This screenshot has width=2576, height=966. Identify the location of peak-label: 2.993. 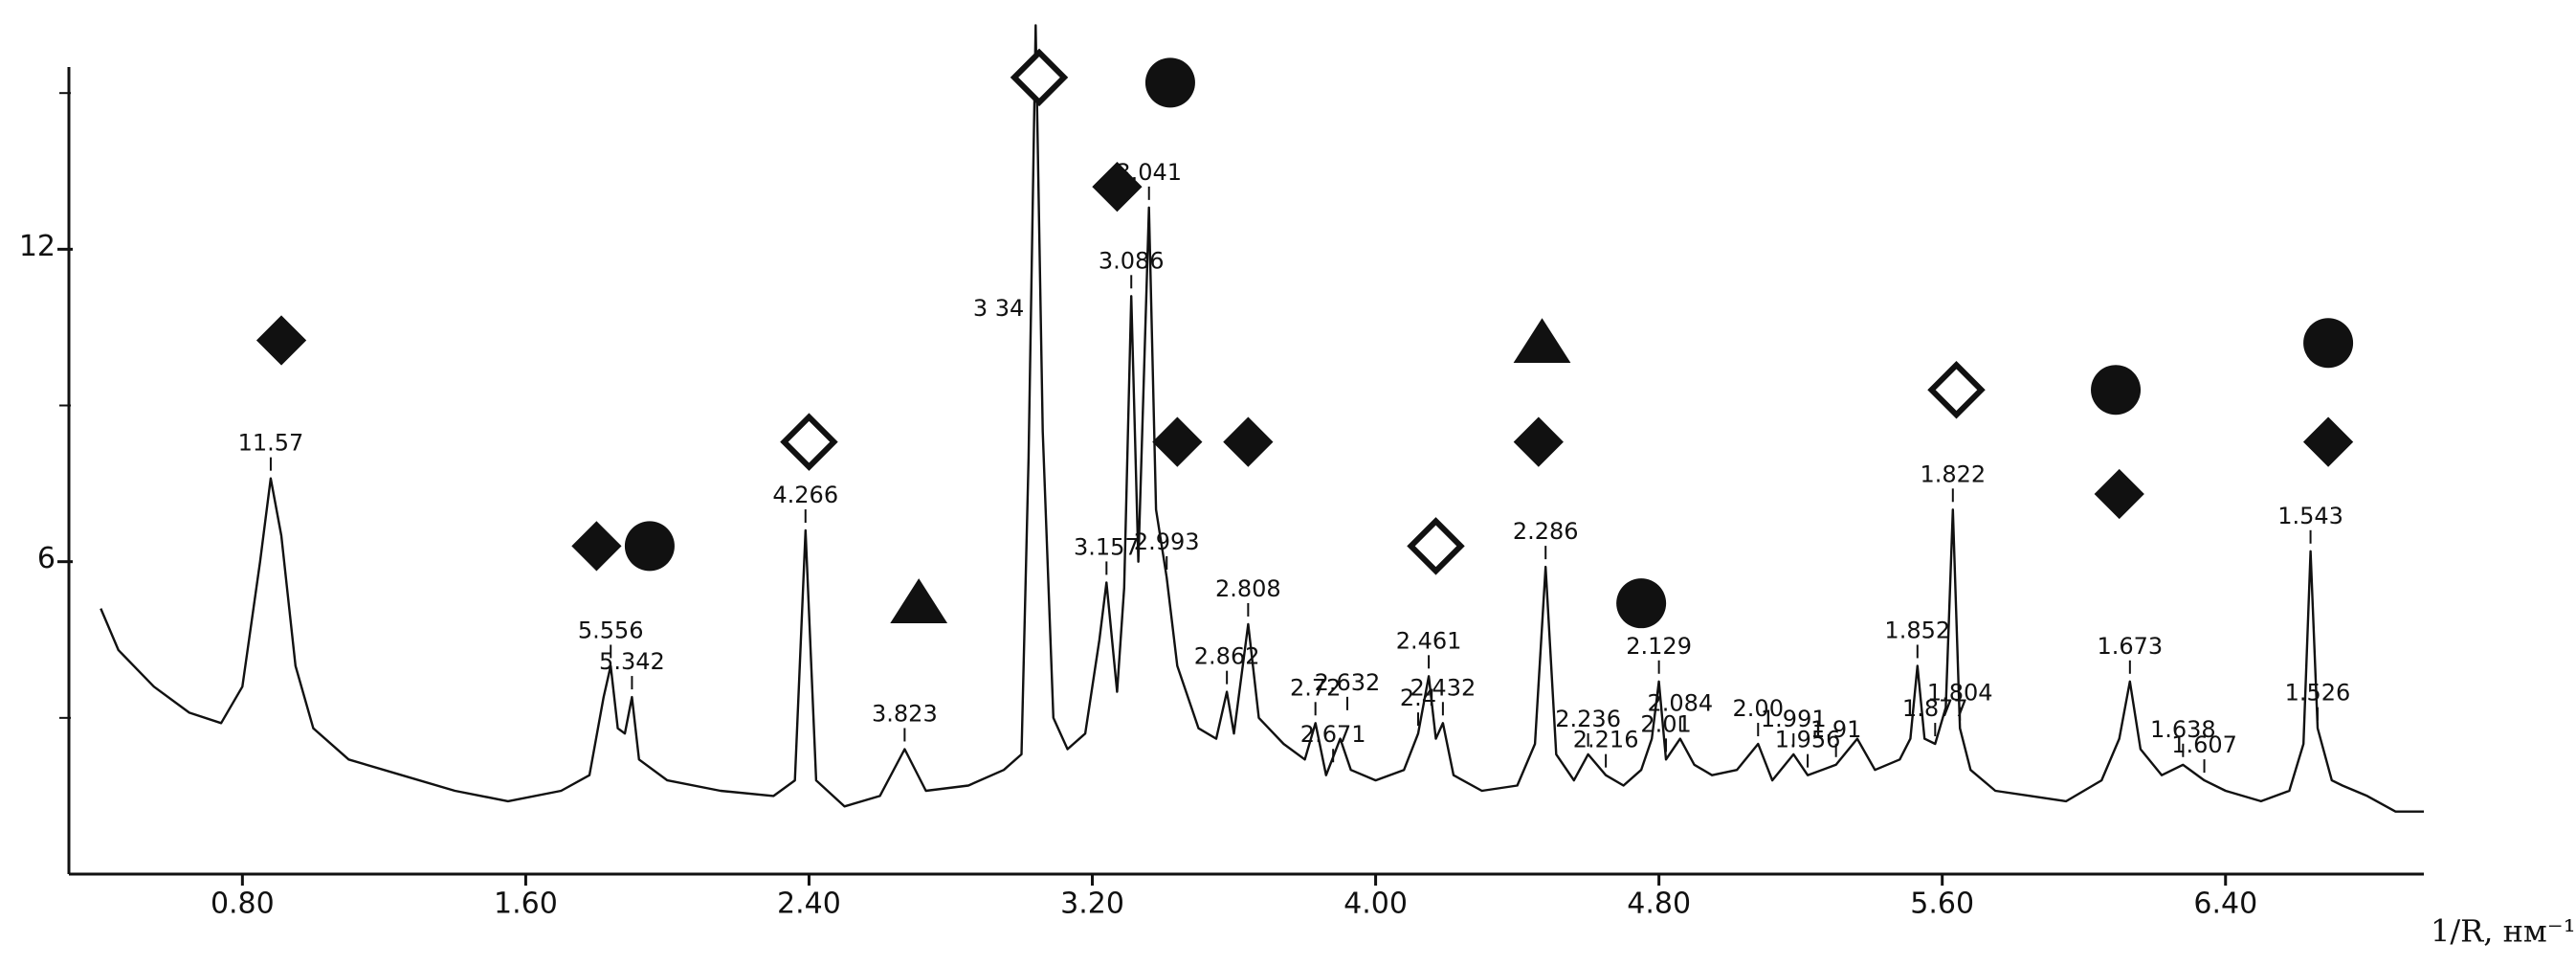
(1167, 541).